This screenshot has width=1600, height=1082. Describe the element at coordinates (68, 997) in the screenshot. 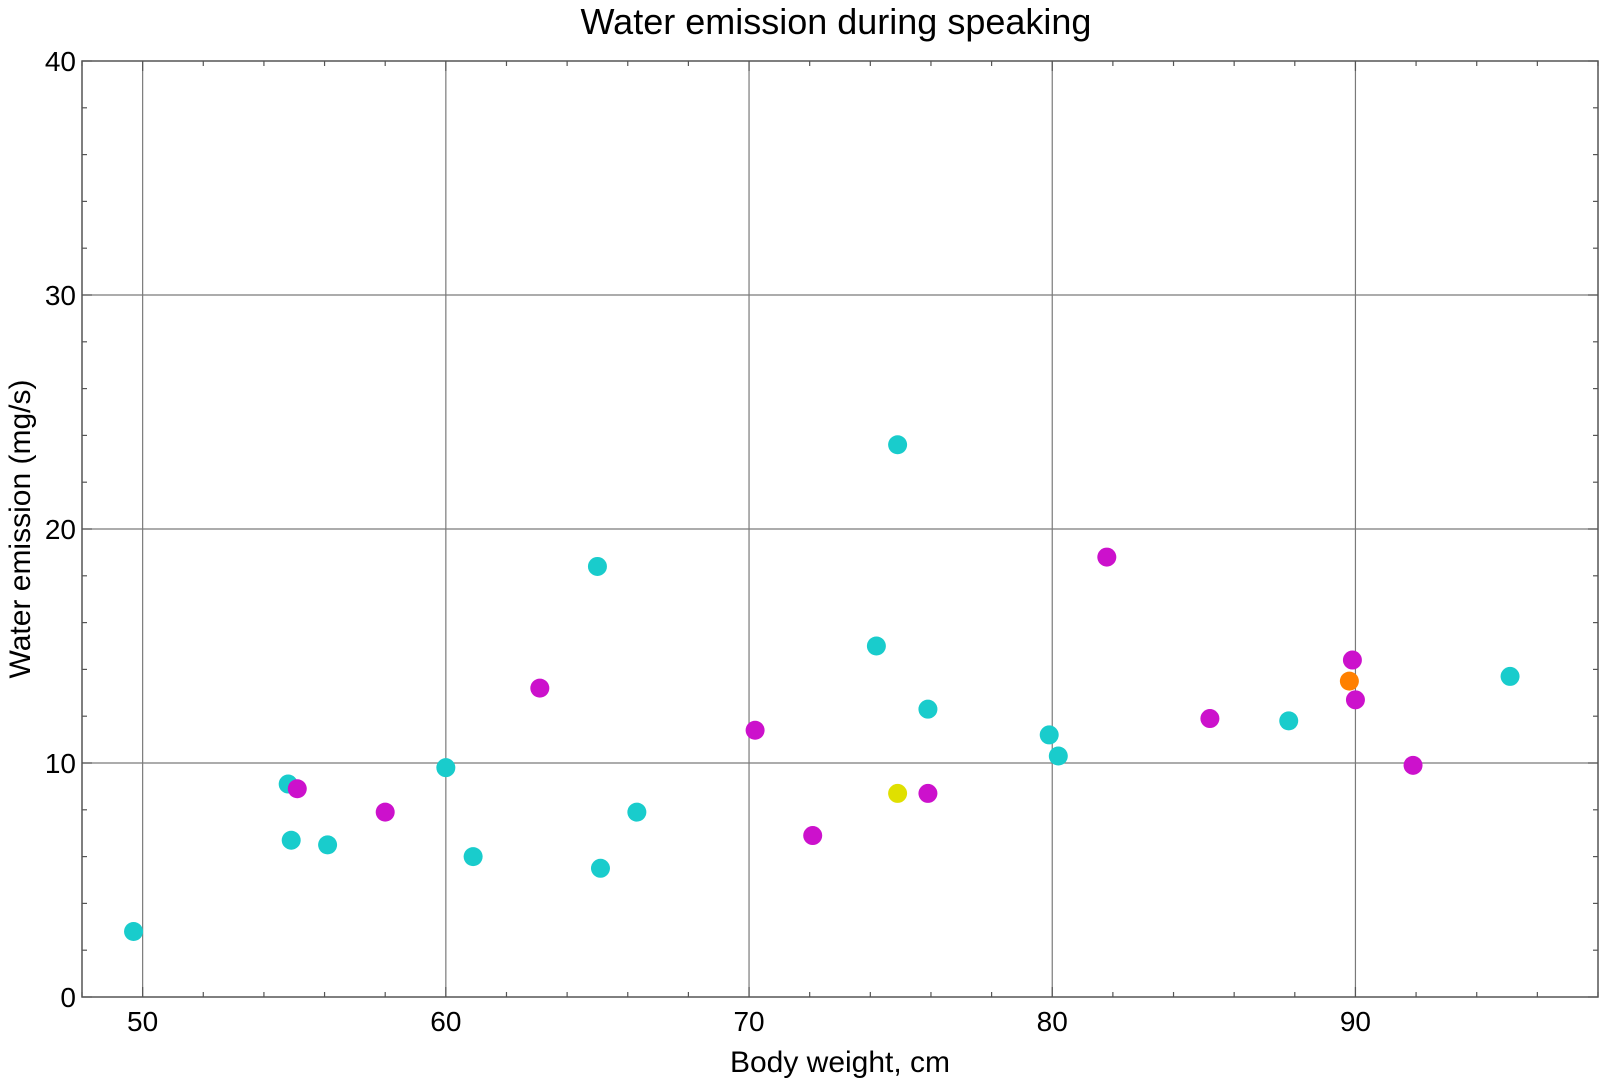

I see `y-tick-label: 0` at that location.